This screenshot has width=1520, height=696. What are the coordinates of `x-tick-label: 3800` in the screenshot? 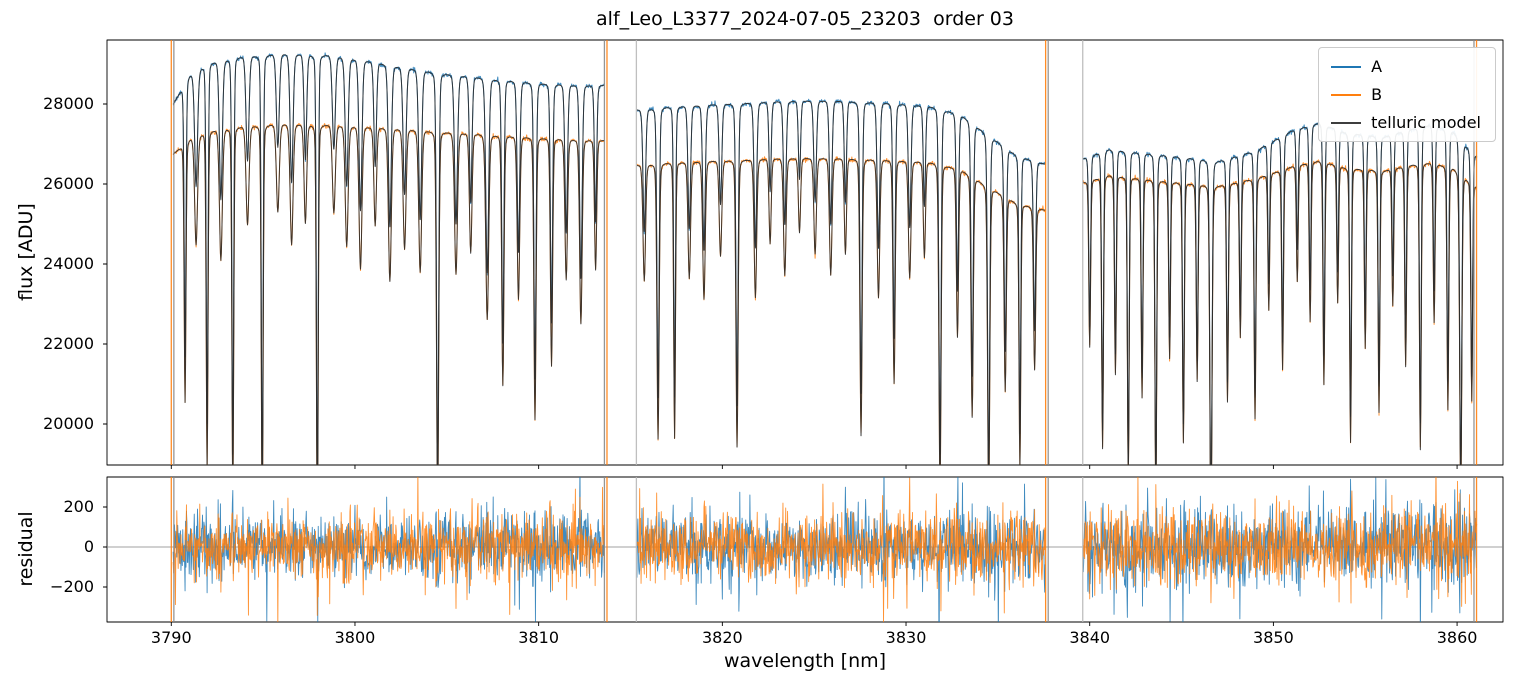 It's located at (355, 637).